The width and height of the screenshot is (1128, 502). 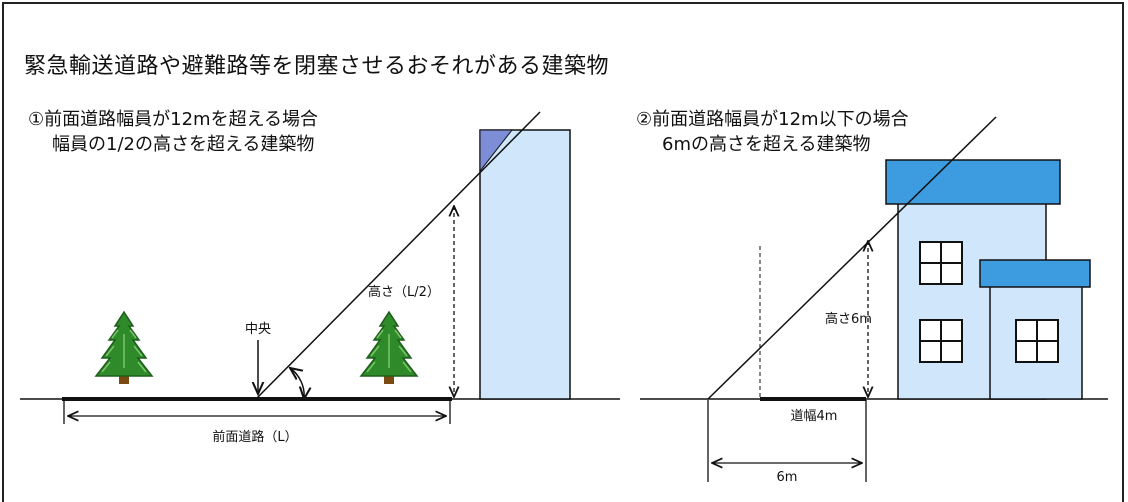 What do you see at coordinates (525, 264) in the screenshot?
I see `case1-building` at bounding box center [525, 264].